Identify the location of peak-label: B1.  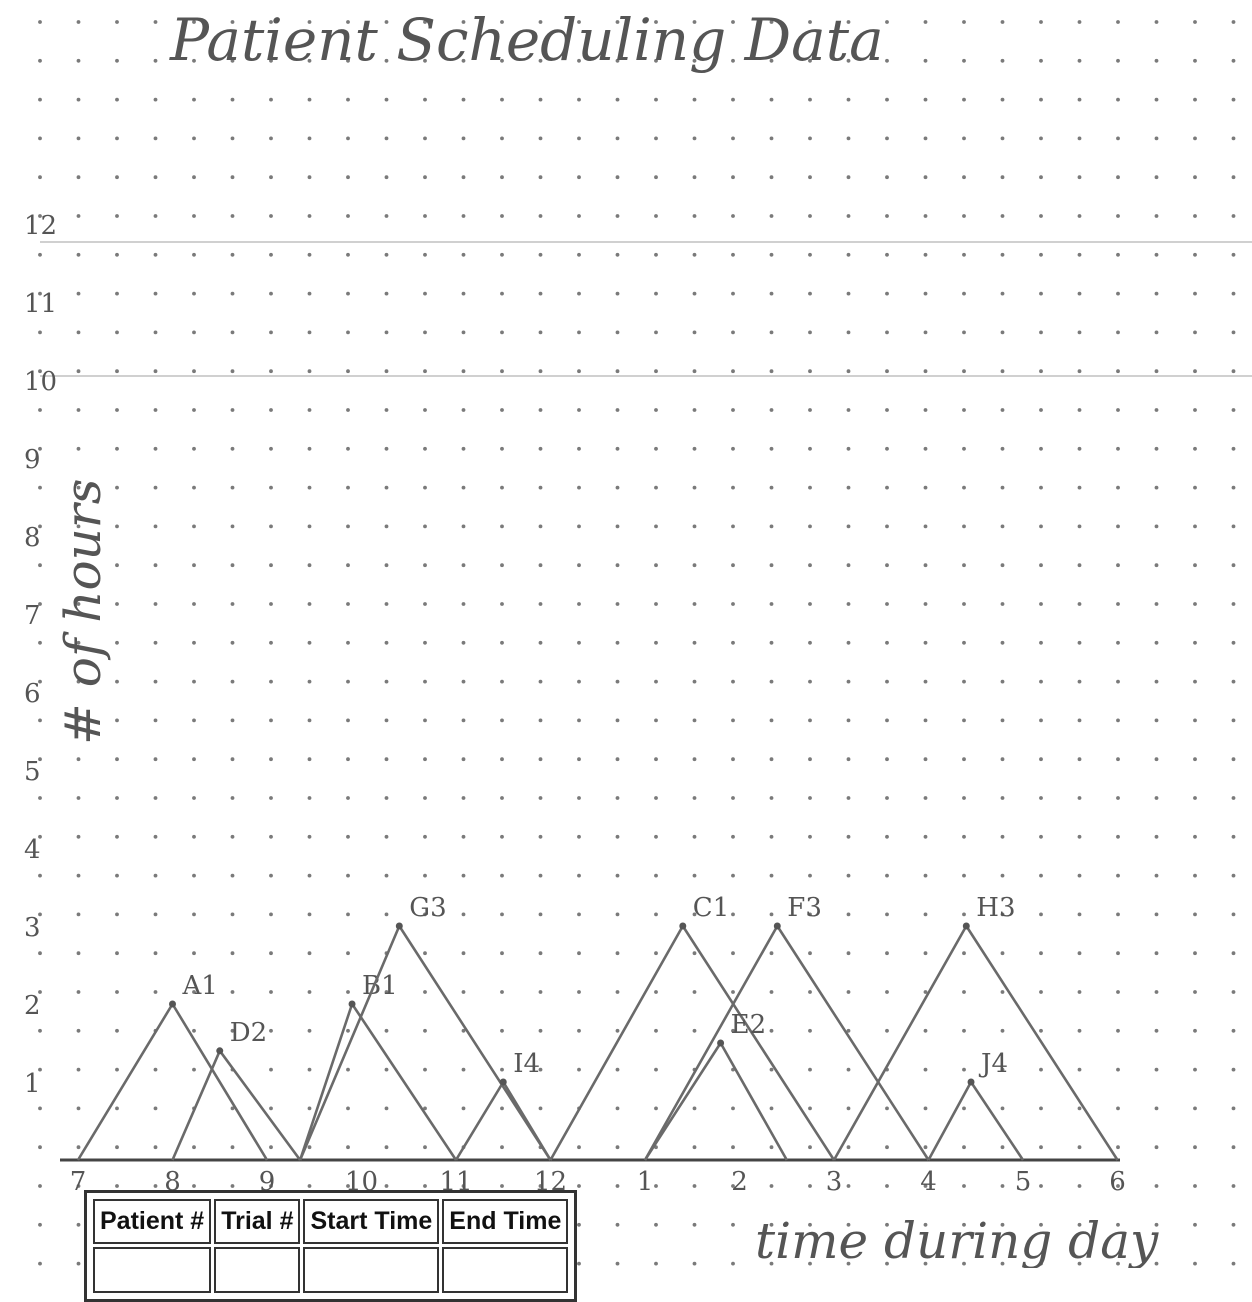
(380, 986).